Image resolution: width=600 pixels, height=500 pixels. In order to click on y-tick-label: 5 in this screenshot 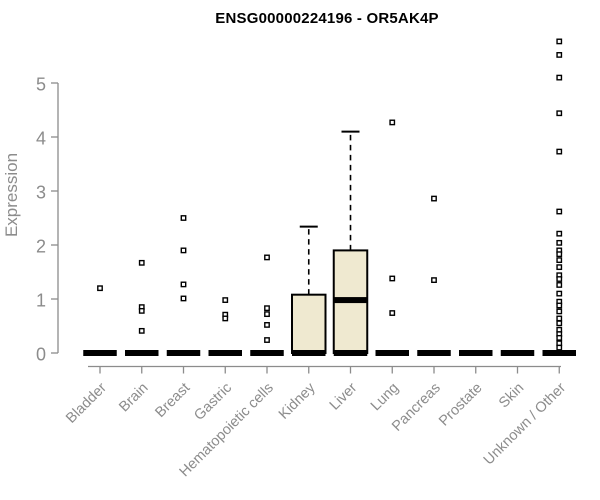, I will do `click(41, 85)`.